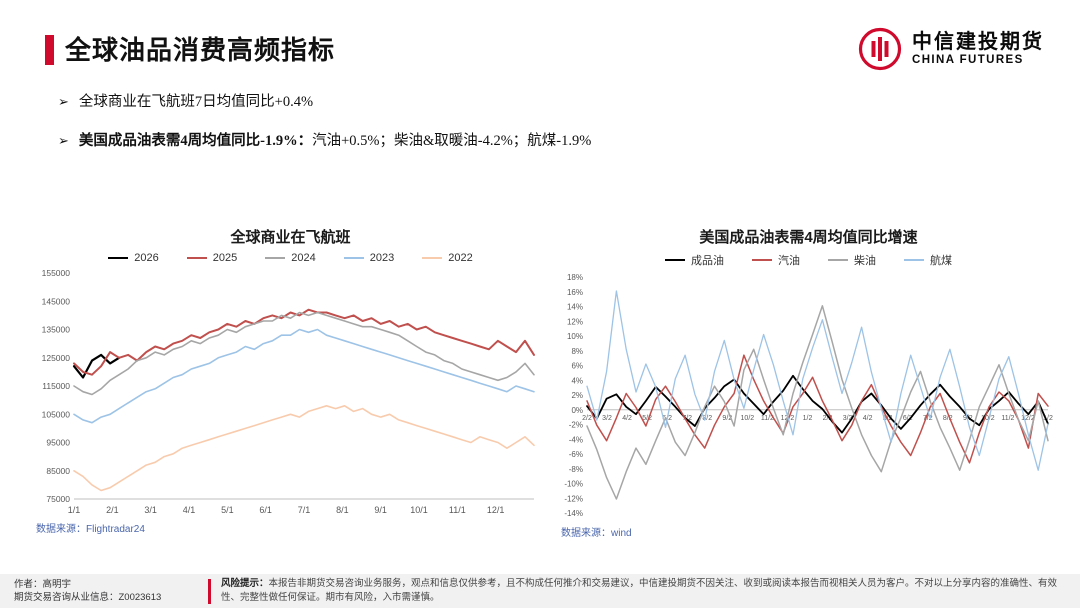 The width and height of the screenshot is (1080, 608). What do you see at coordinates (56, 301) in the screenshot?
I see `svg-text: 145000` at bounding box center [56, 301].